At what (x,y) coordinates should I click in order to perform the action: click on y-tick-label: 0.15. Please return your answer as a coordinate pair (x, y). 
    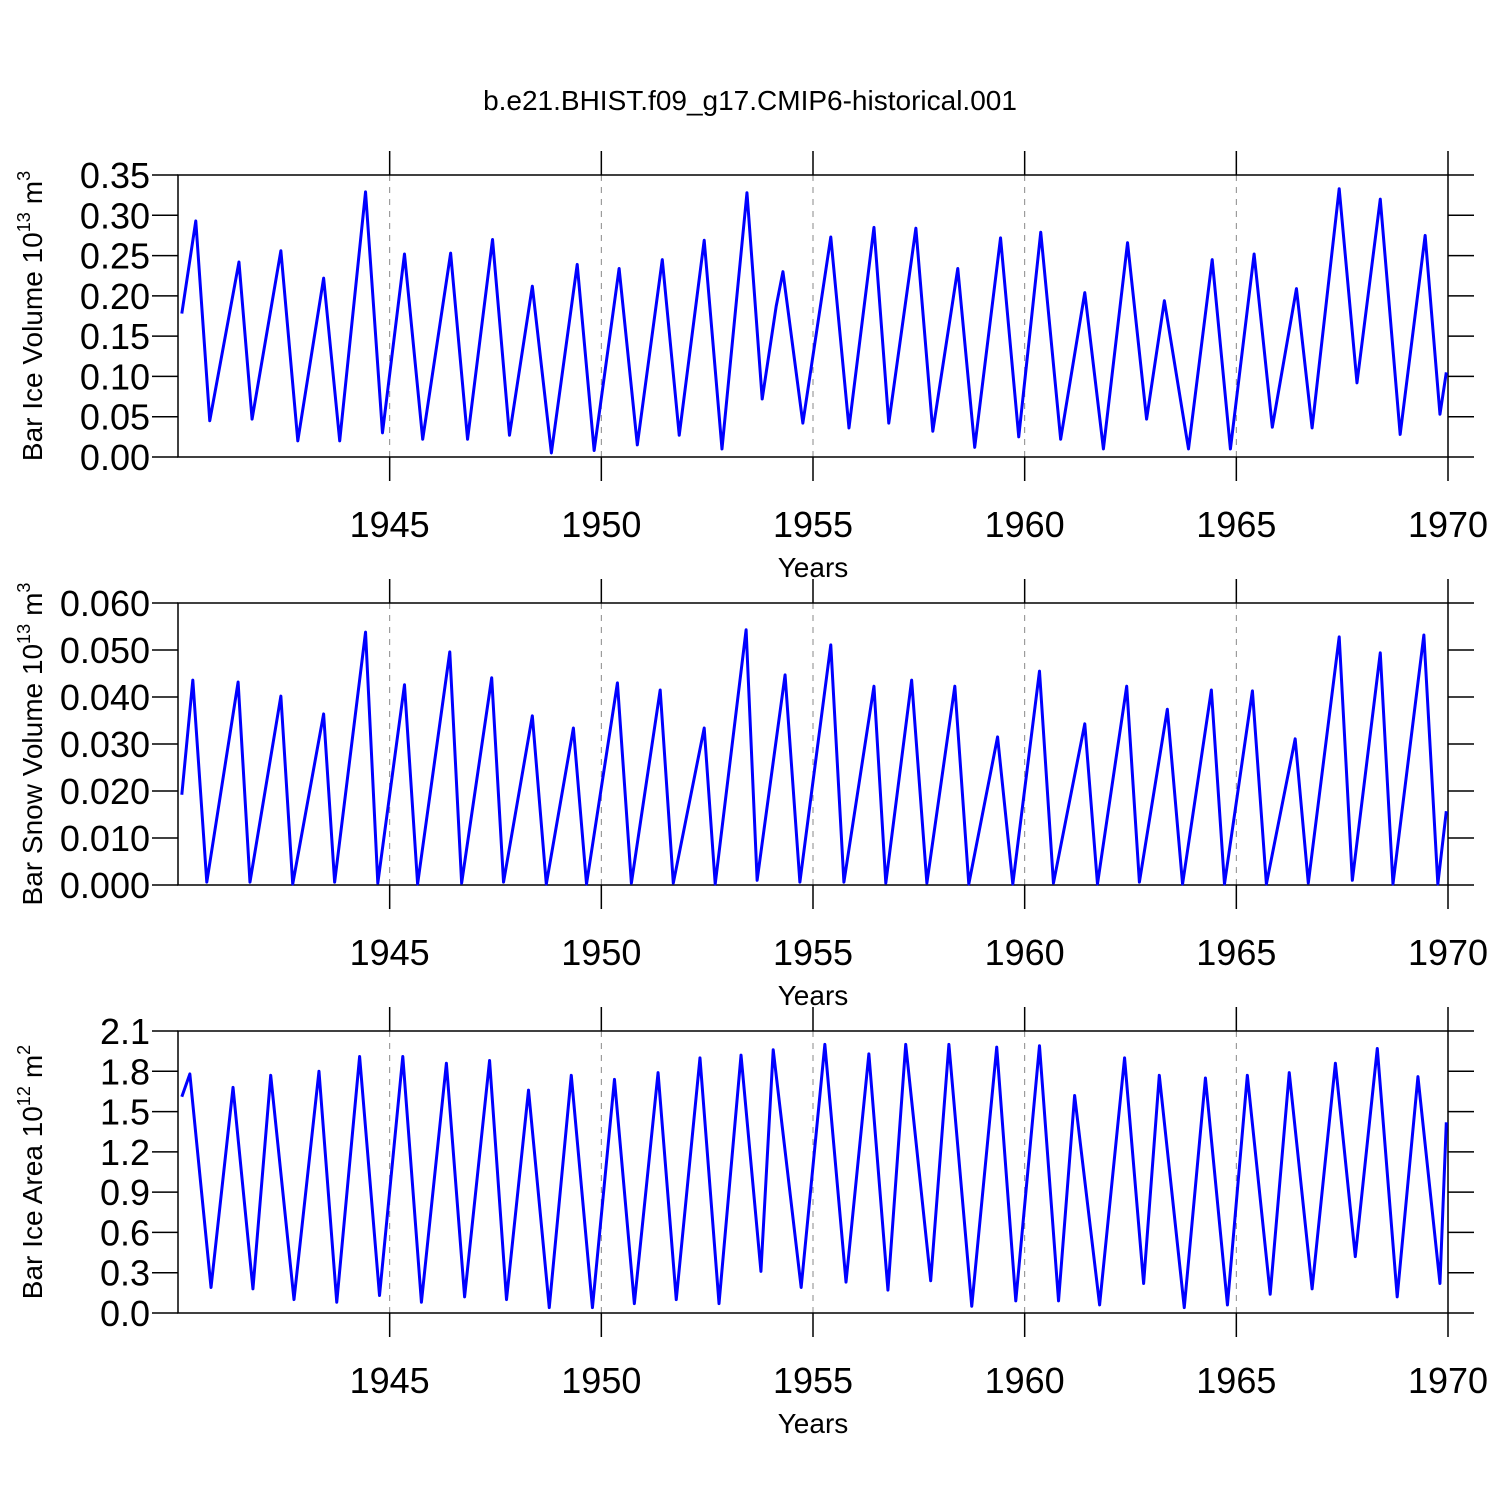
    Looking at the image, I should click on (115, 336).